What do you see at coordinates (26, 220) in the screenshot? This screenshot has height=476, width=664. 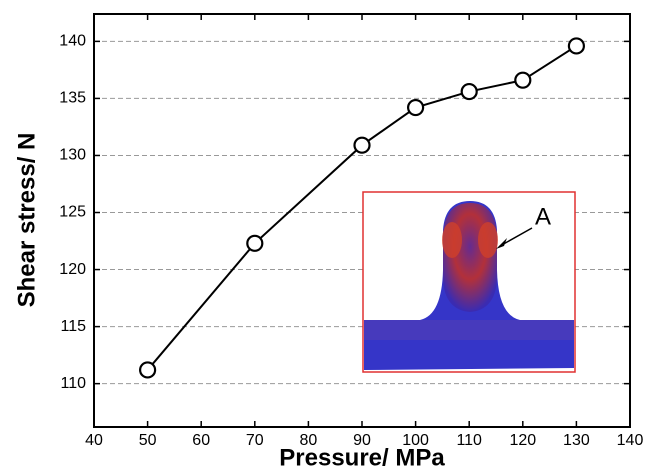 I see `y-axis-title: Shear stress/ N` at bounding box center [26, 220].